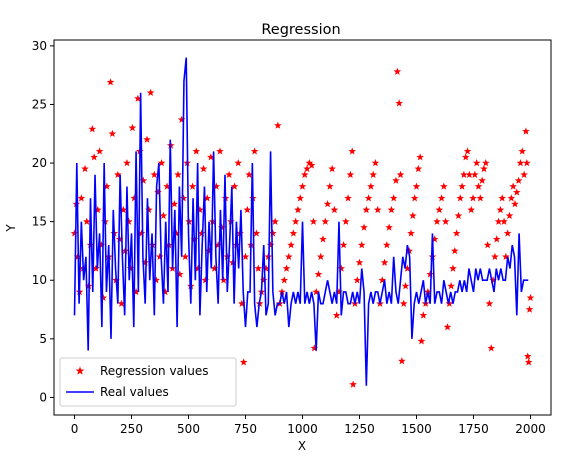  I want to click on x-tick-label: 1000, so click(302, 429).